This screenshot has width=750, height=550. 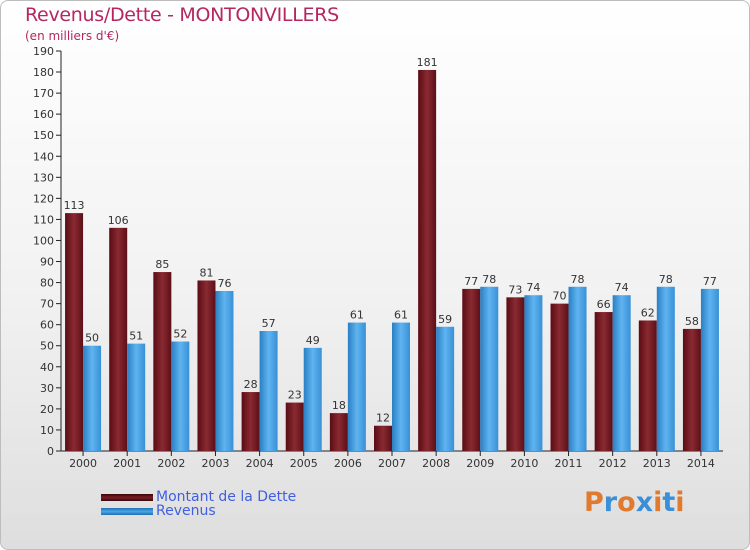 I want to click on data-label-debt: 70, so click(x=560, y=296).